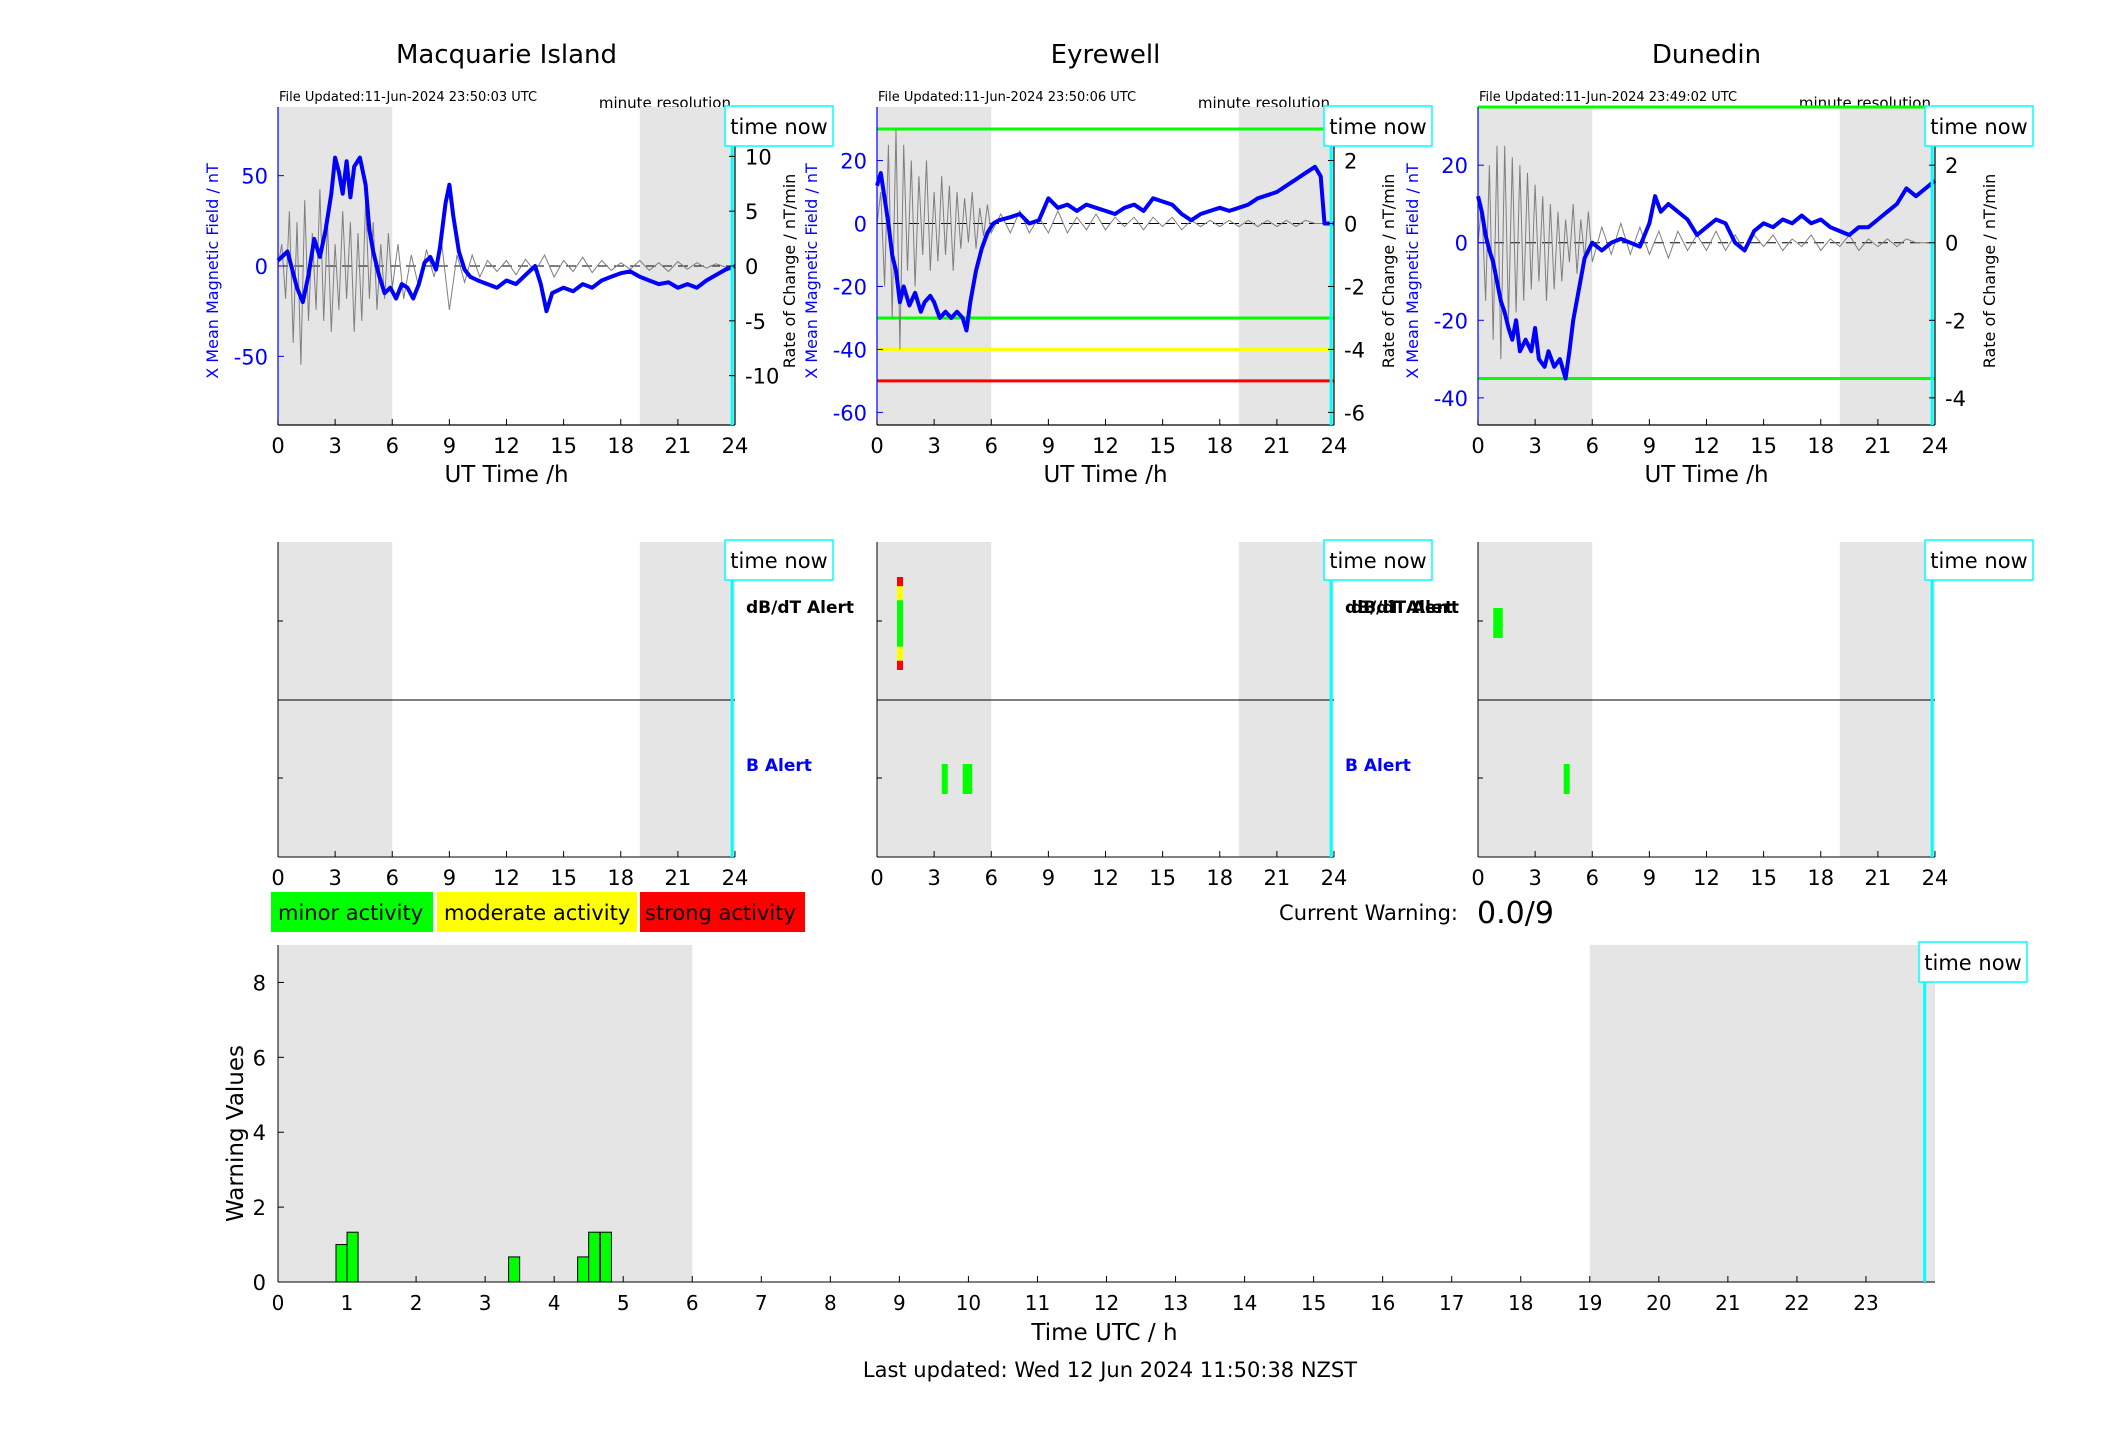 This screenshot has height=1437, width=2117. I want to click on station-title: Dunedin, so click(1706, 55).